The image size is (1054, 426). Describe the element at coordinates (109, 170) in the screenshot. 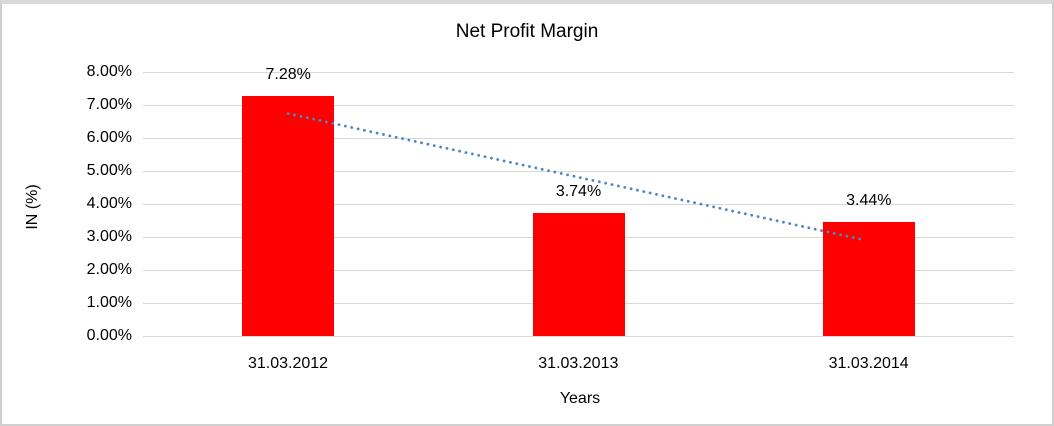

I see `y-tick-label: 5.00%` at that location.